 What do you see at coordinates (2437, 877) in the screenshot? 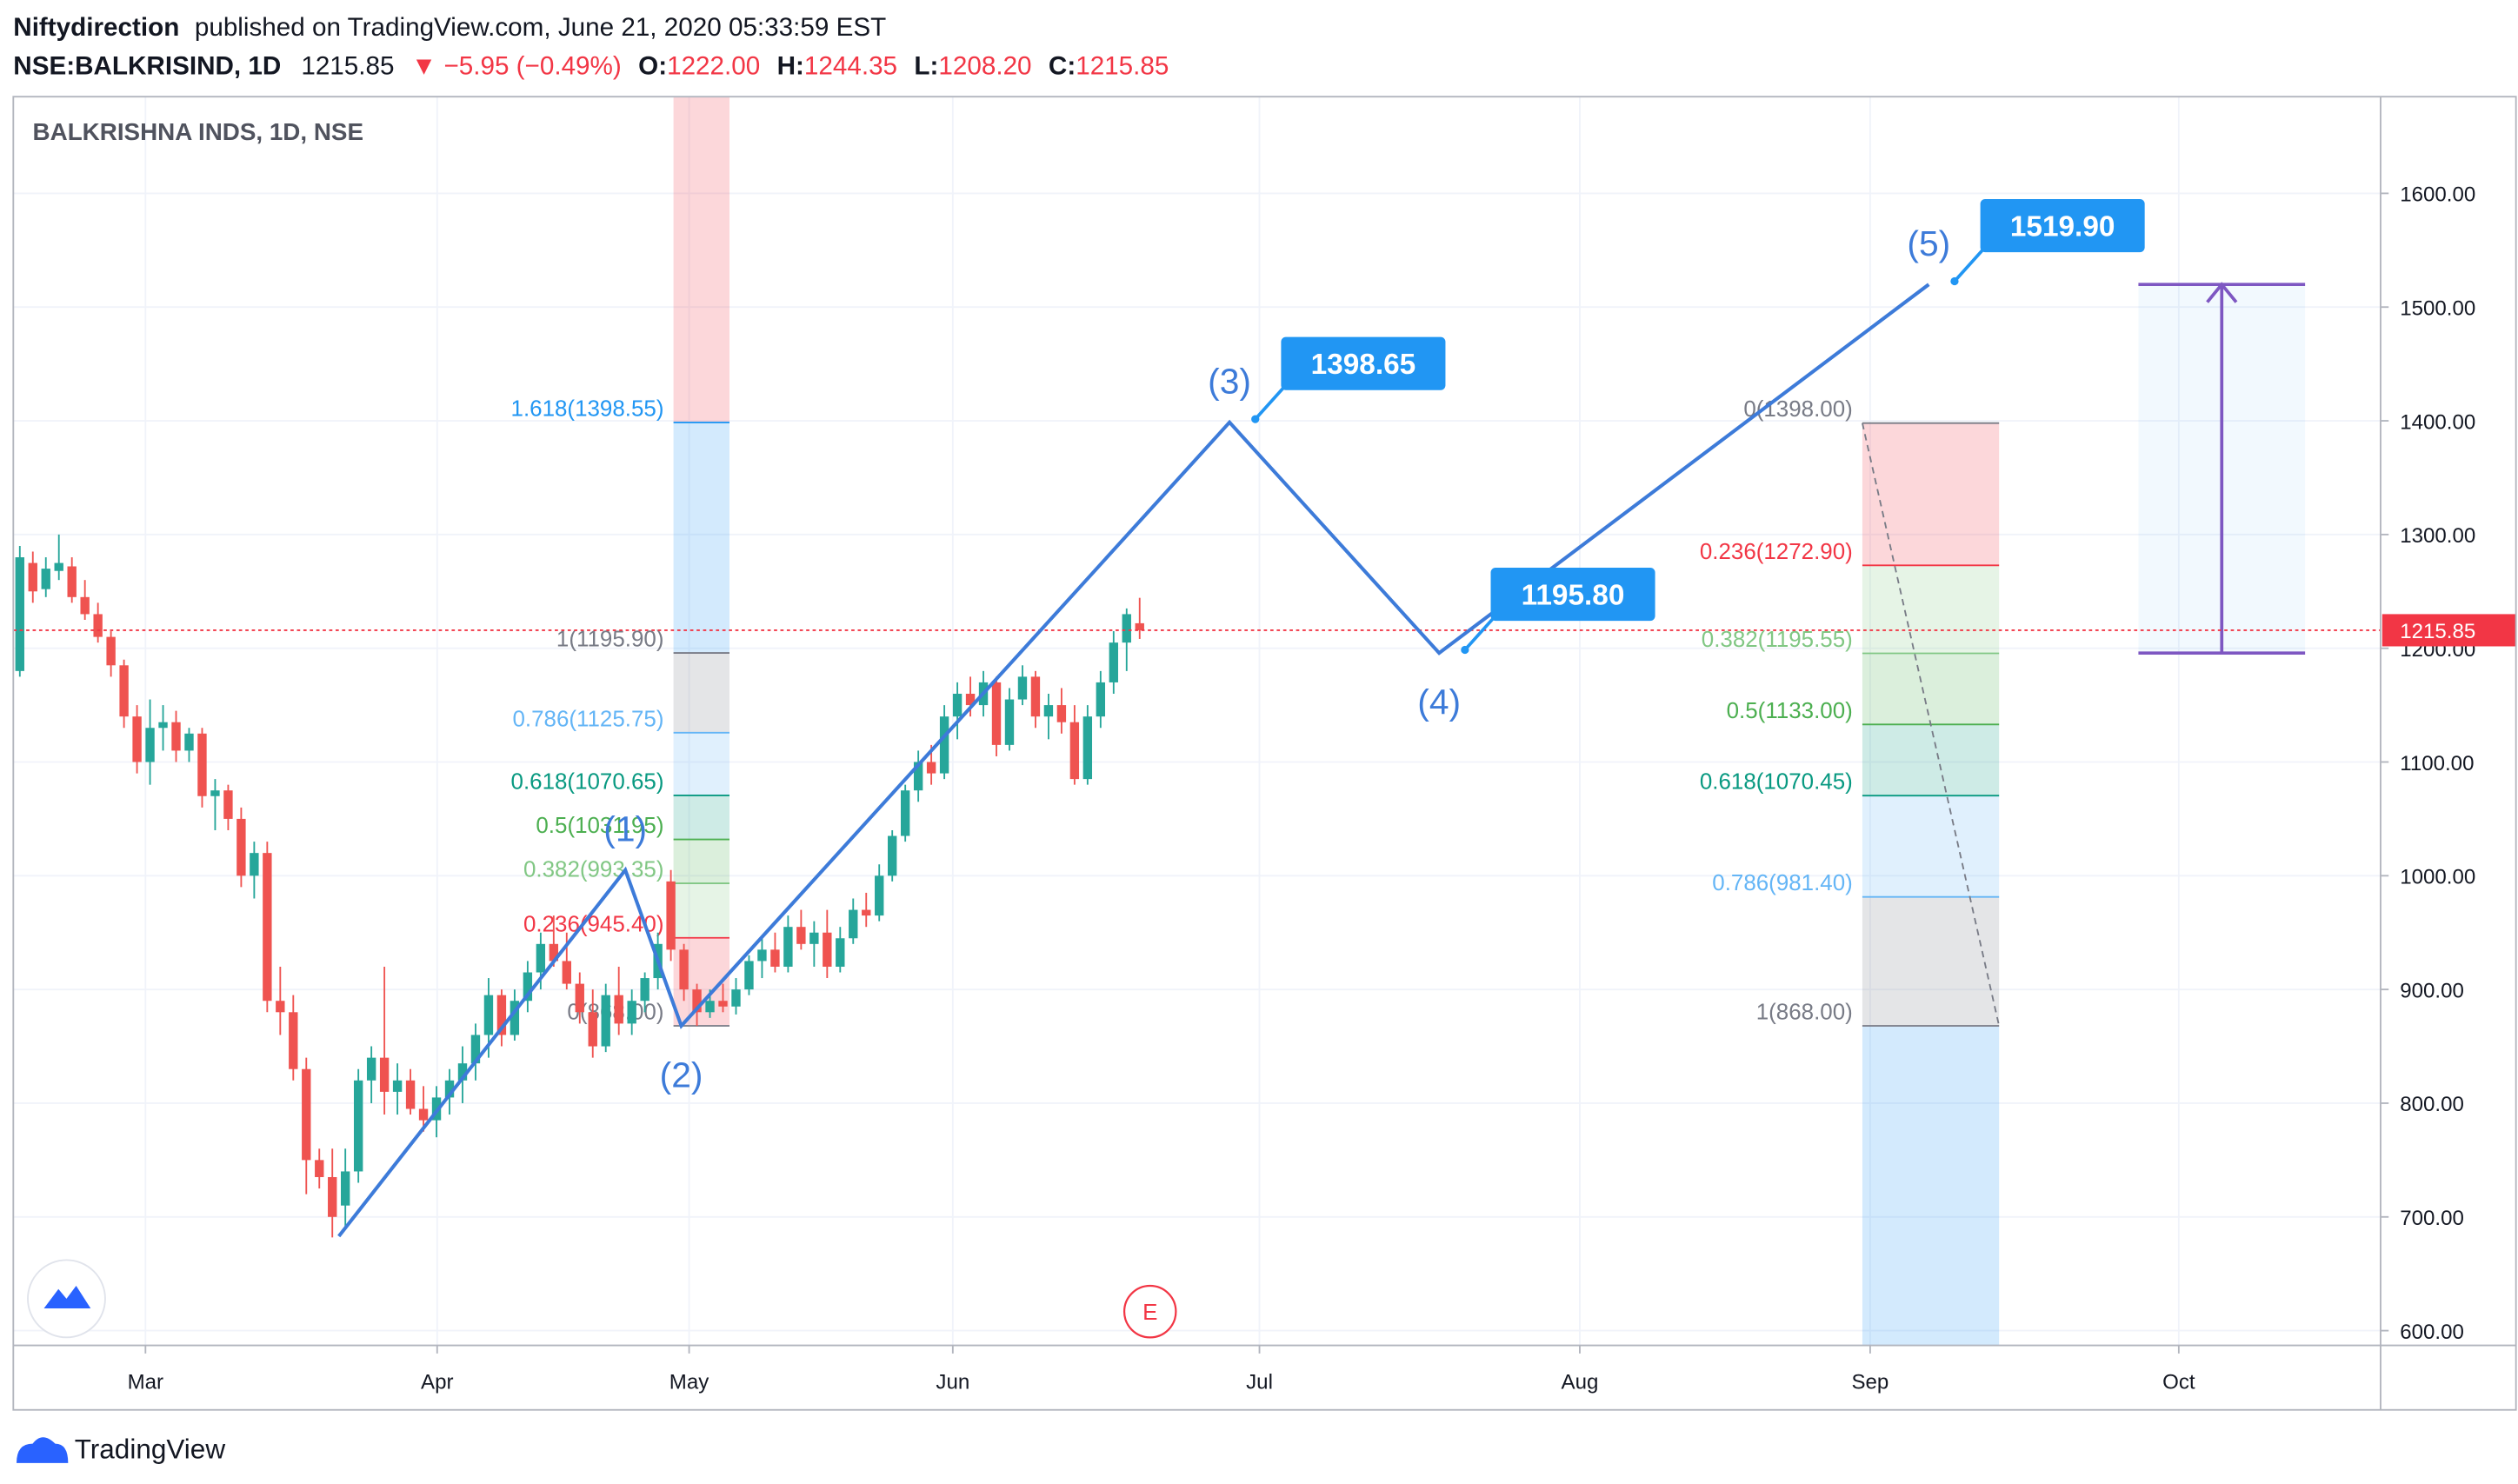
I see `y-tick-label: 1000.00` at bounding box center [2437, 877].